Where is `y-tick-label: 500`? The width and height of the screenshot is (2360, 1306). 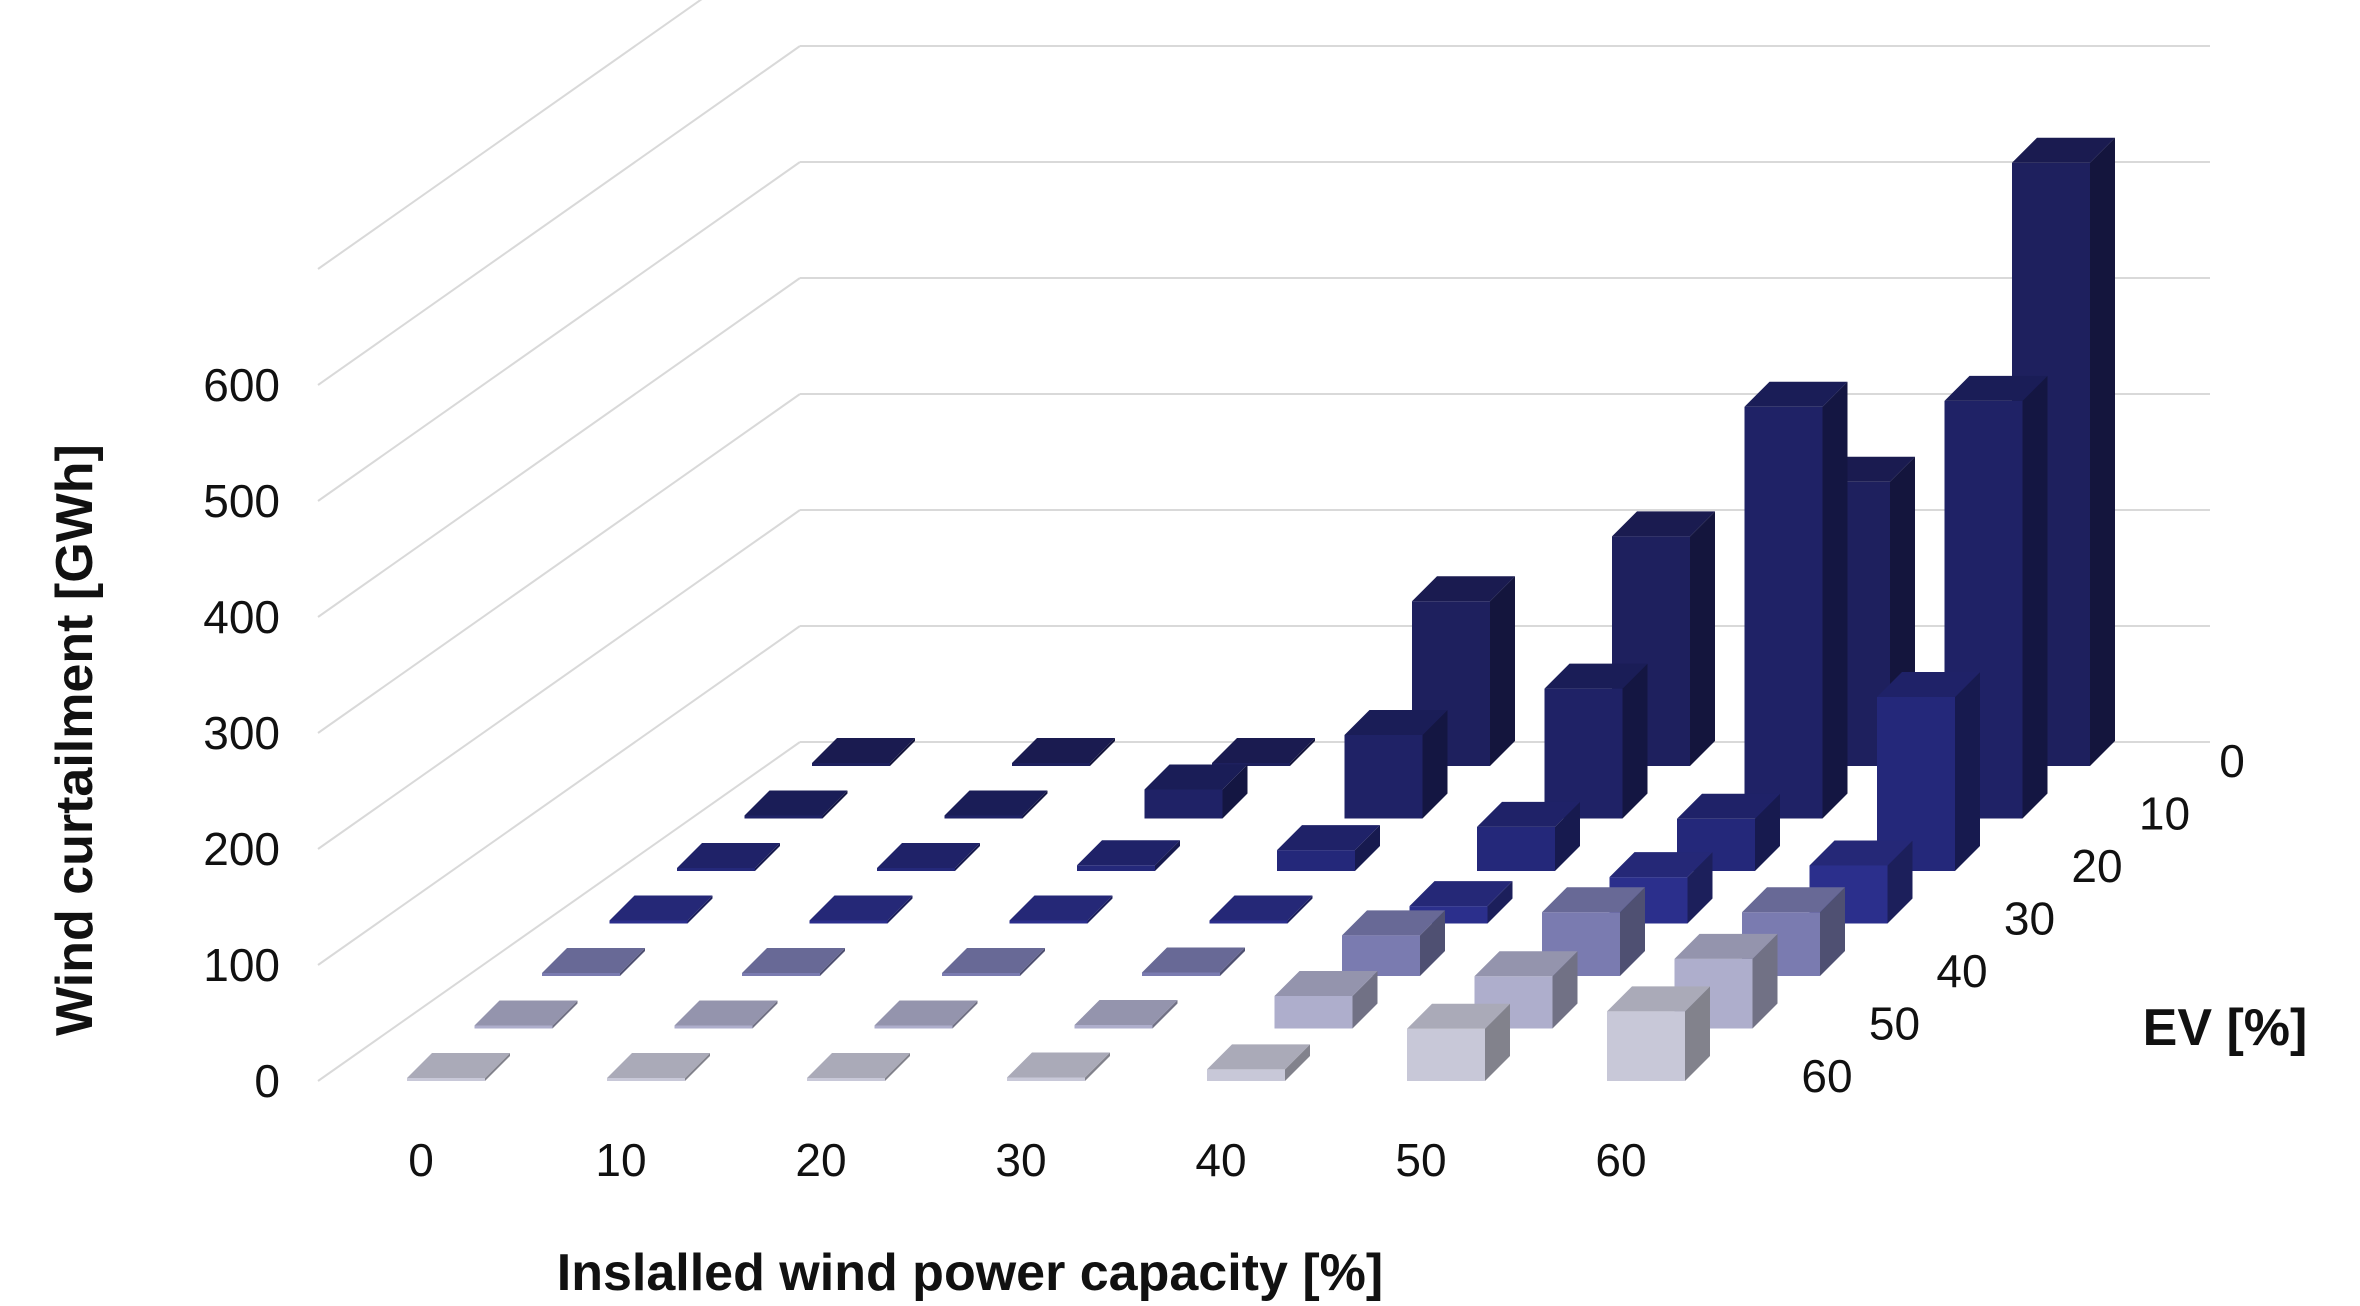 y-tick-label: 500 is located at coordinates (241, 501).